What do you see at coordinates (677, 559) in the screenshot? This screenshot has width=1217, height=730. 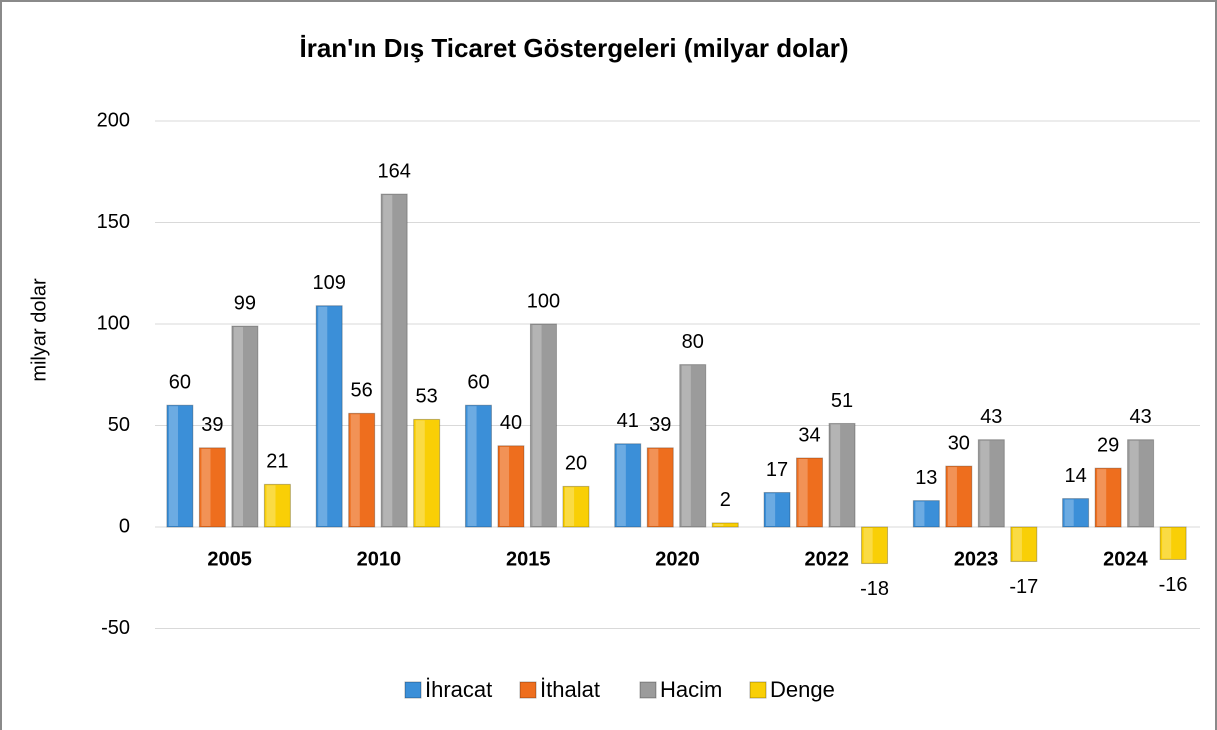 I see `x-tick-label: 2020` at bounding box center [677, 559].